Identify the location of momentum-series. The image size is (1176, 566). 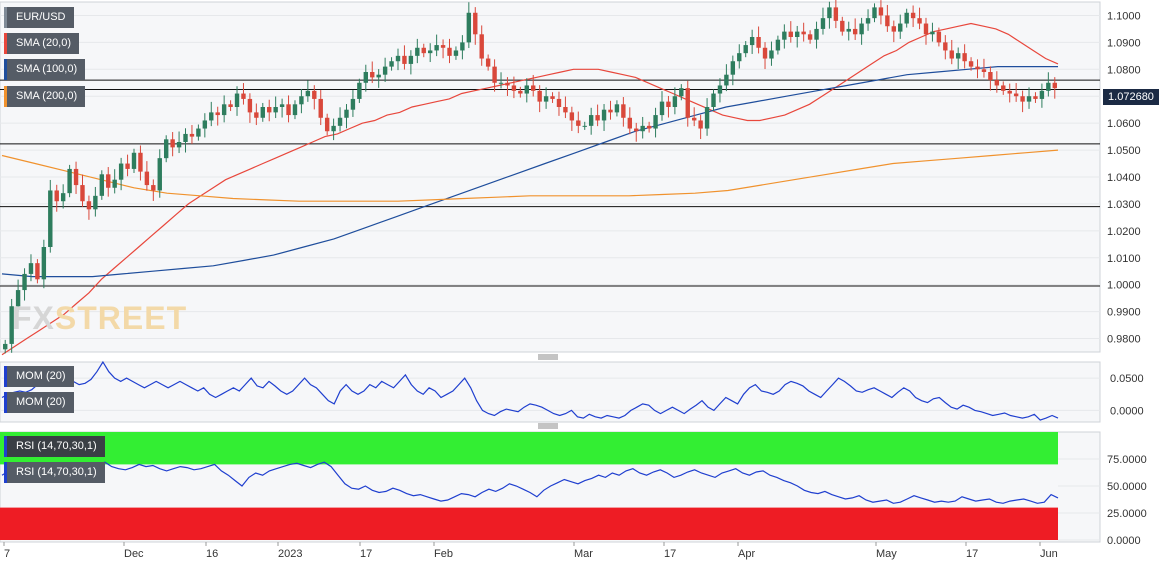
(530, 390).